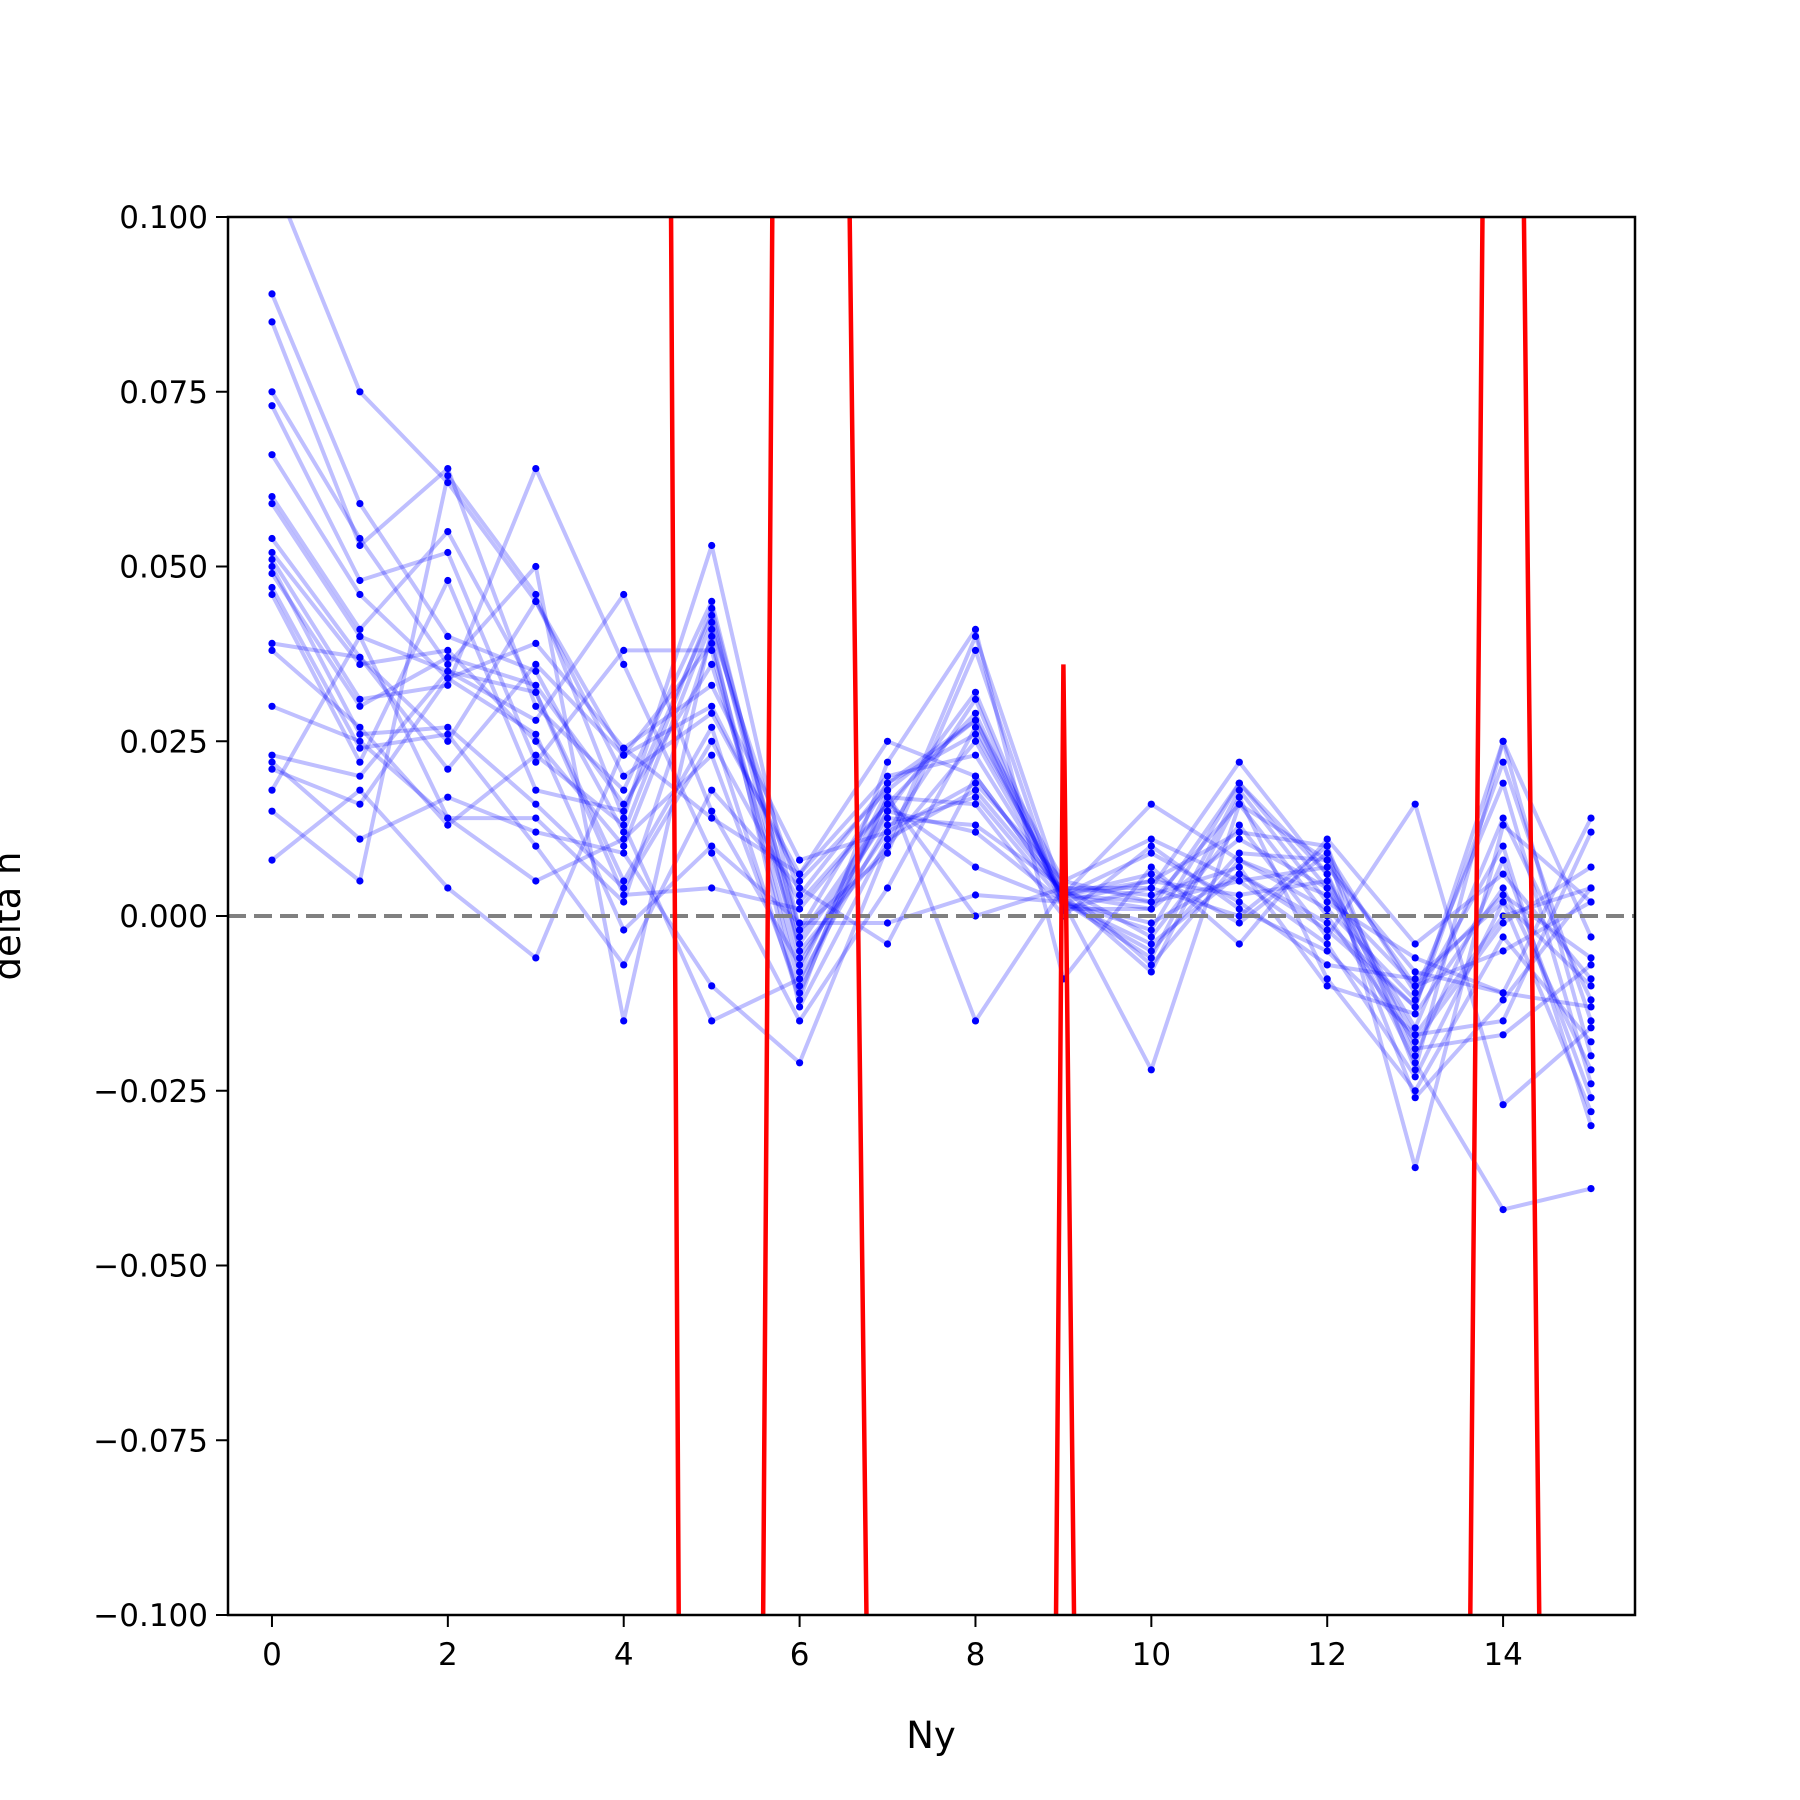 The image size is (1800, 1800). Describe the element at coordinates (163, 742) in the screenshot. I see `y-tick-label: 0.025` at that location.